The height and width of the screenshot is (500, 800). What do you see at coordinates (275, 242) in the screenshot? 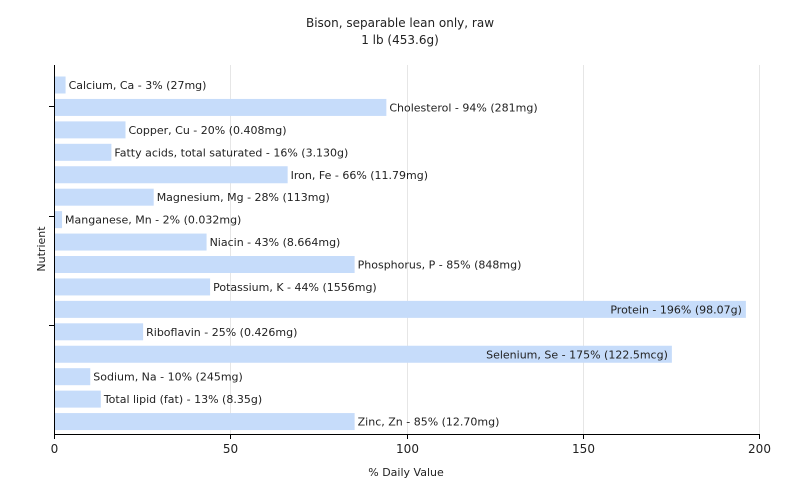
I see `bar-label-7: Niacin - 43% (8.664mg)` at bounding box center [275, 242].